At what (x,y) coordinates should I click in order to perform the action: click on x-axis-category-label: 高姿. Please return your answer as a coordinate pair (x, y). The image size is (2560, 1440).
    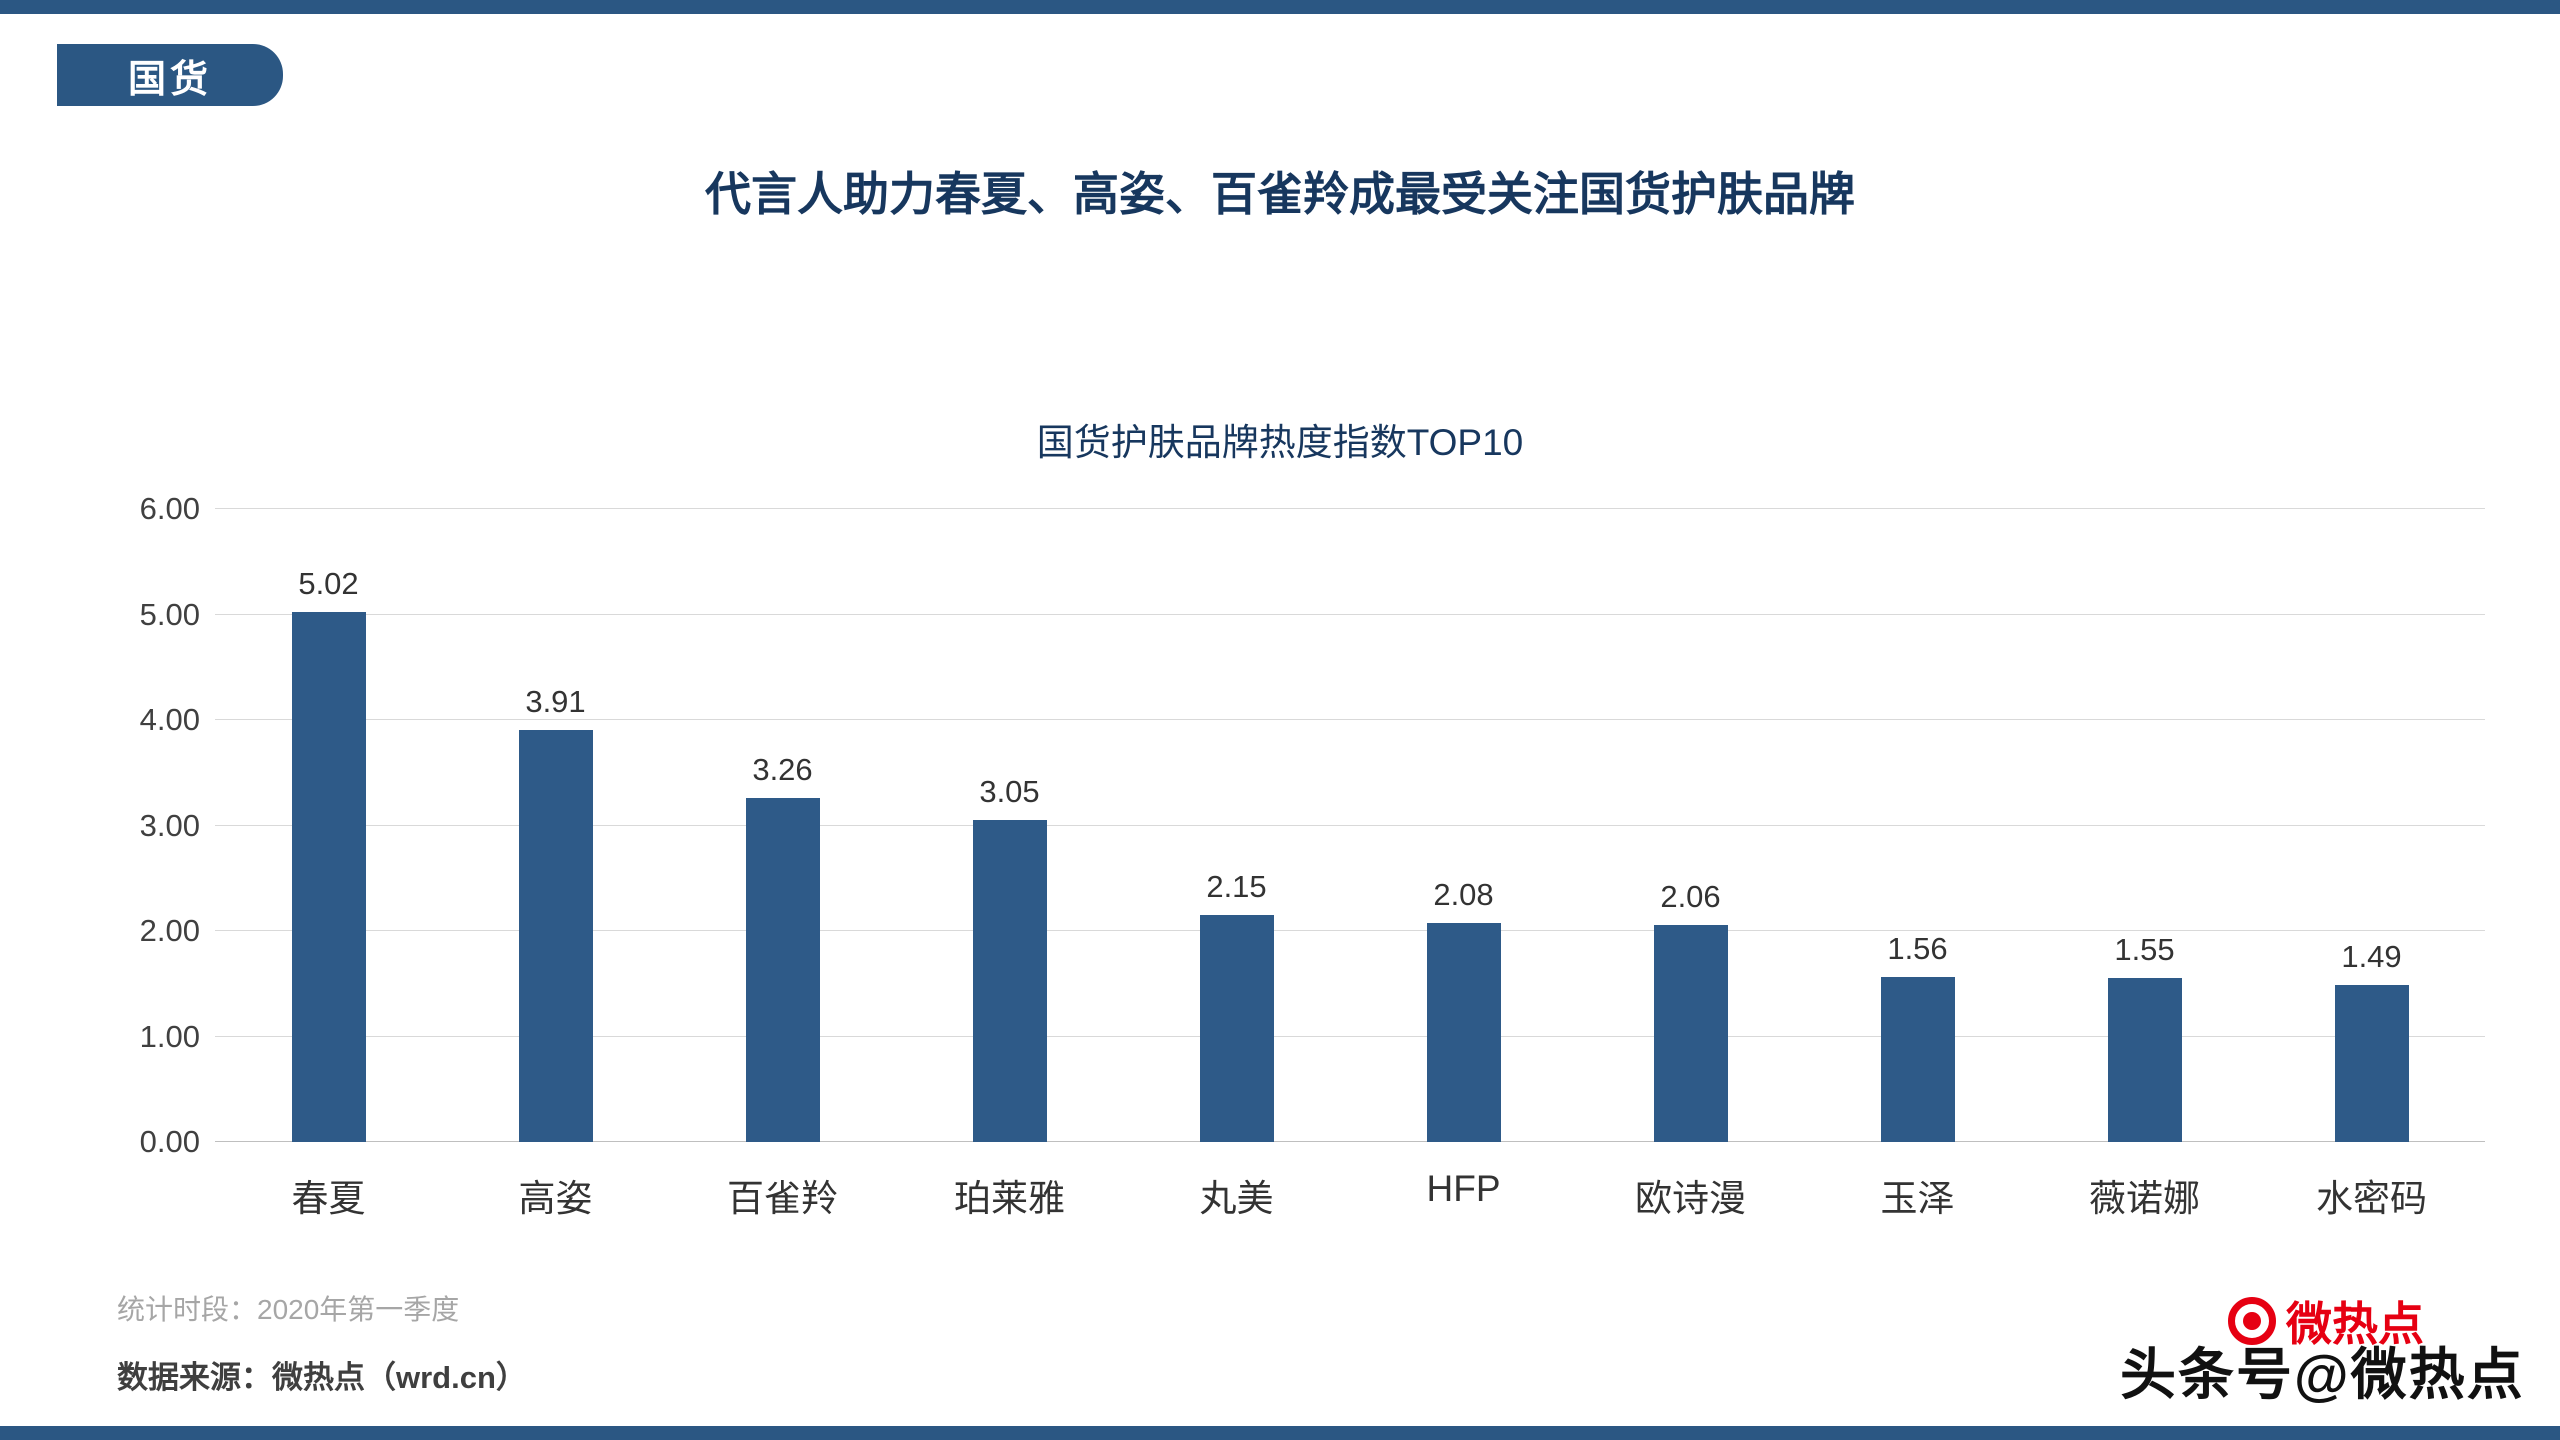
    Looking at the image, I should click on (555, 1198).